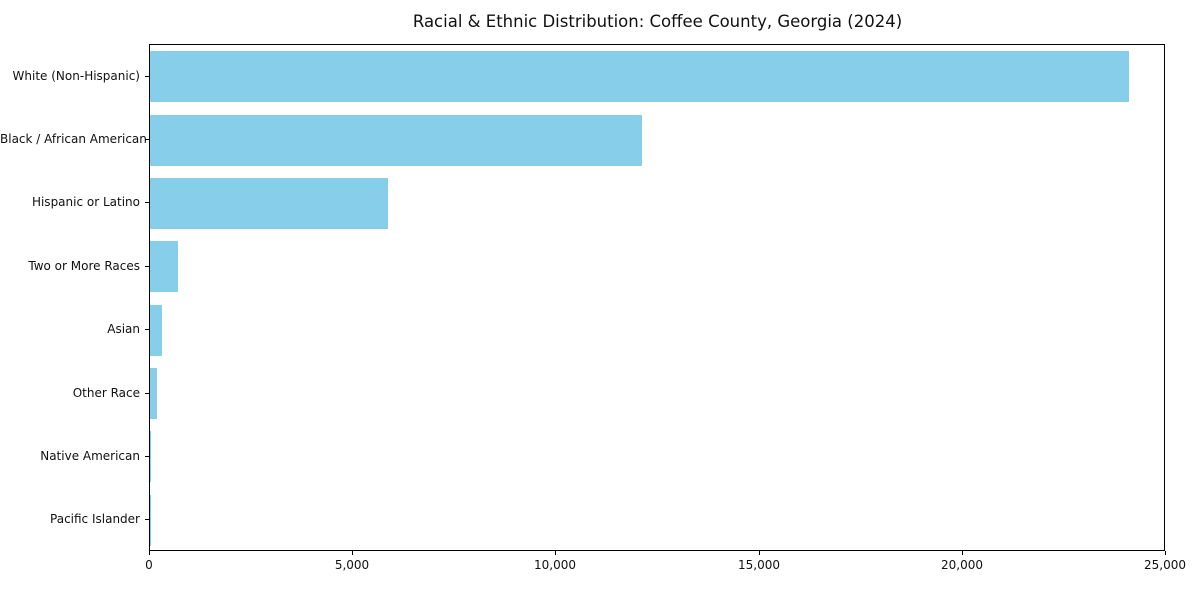 The height and width of the screenshot is (600, 1200). What do you see at coordinates (640, 77) in the screenshot?
I see `bar-white-non-hispanic` at bounding box center [640, 77].